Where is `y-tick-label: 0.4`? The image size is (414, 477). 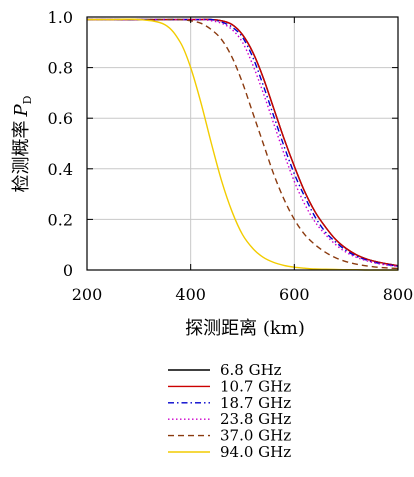 y-tick-label: 0.4 is located at coordinates (60, 169).